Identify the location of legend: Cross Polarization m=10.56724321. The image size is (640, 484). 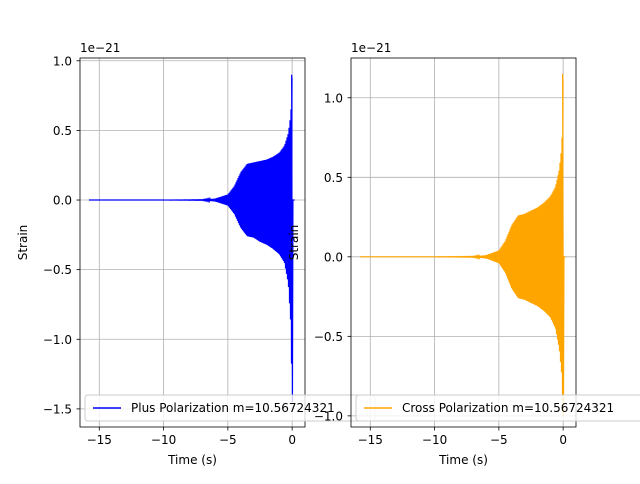
(497, 408).